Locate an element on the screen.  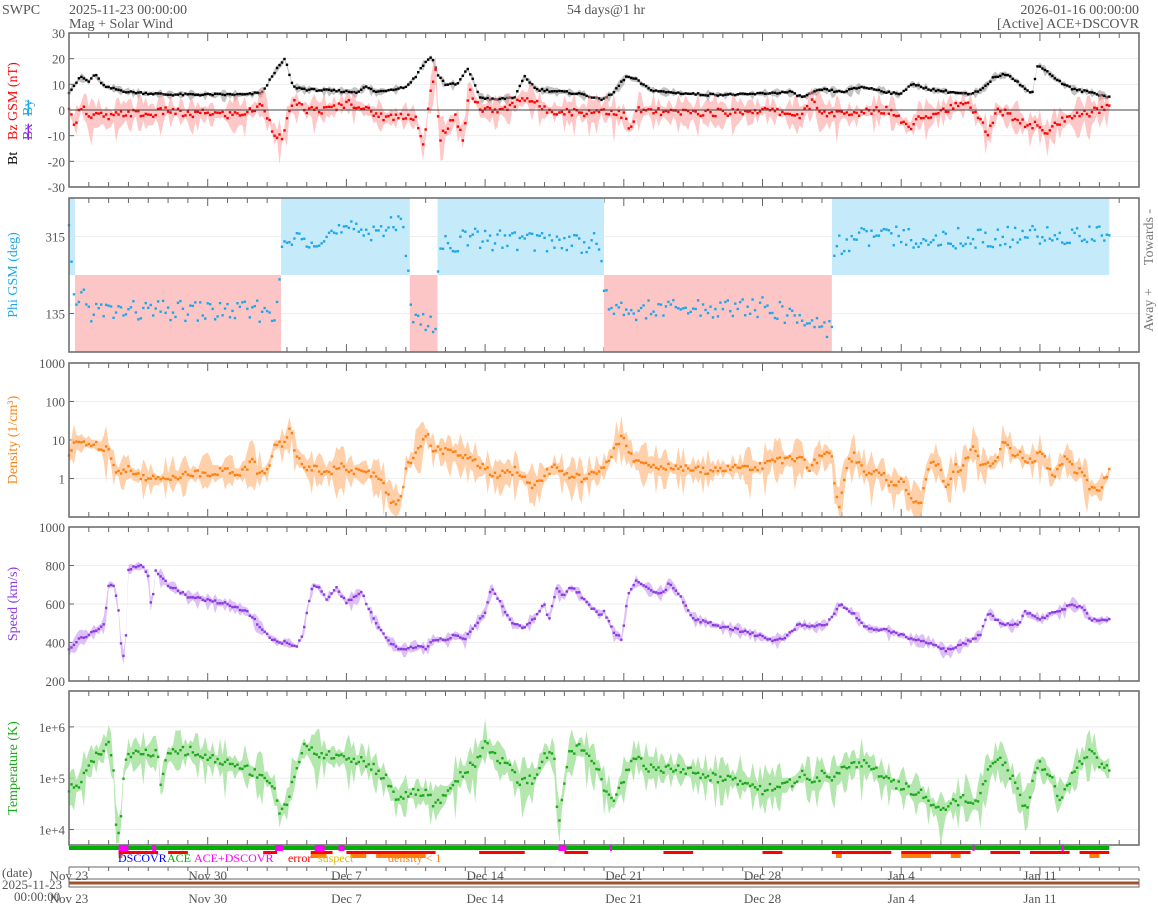
x-tick-label: Dec 14 is located at coordinates (486, 898).